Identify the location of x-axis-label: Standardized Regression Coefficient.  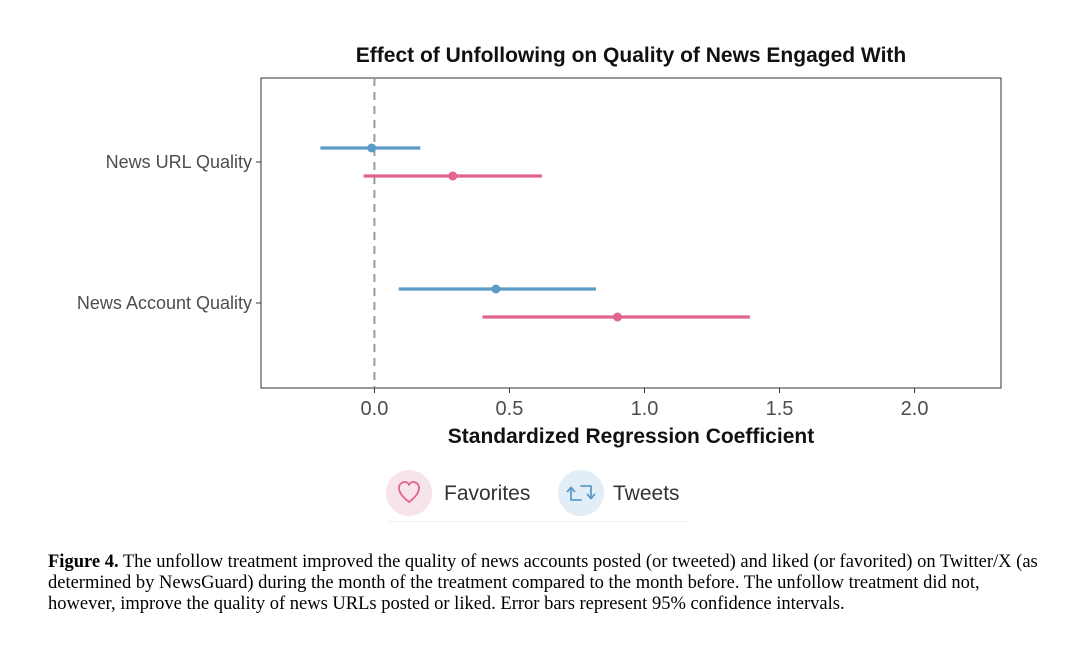
(631, 436).